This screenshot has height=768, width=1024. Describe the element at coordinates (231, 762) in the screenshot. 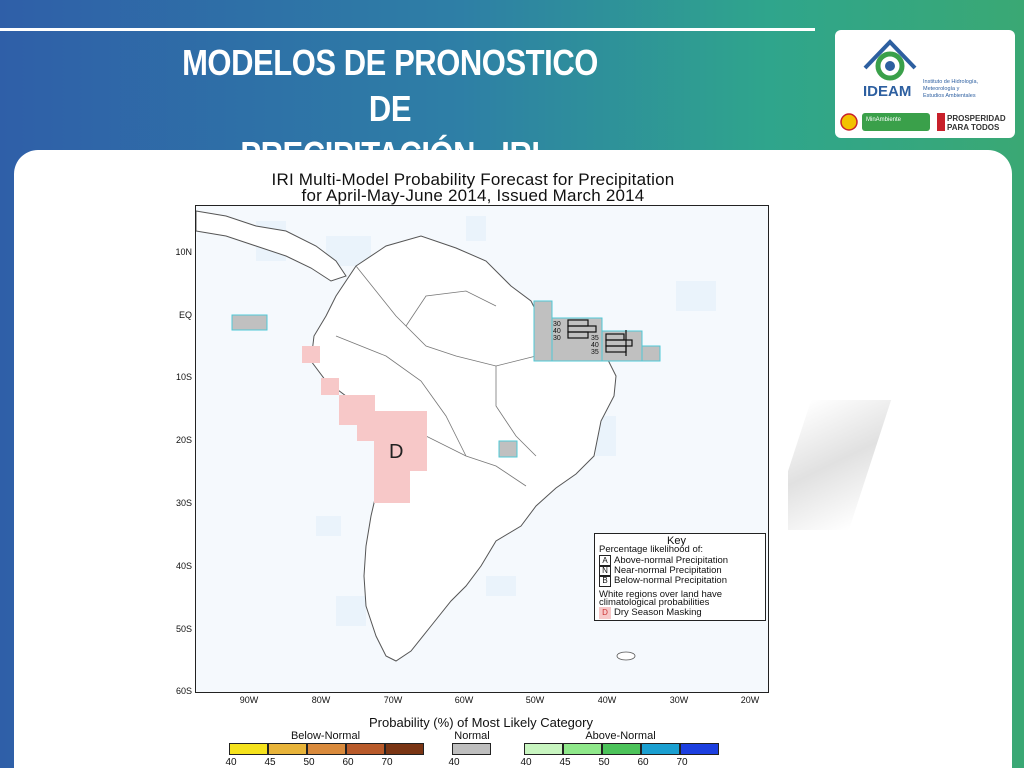

I see `legend-below-tick-1: 40` at that location.